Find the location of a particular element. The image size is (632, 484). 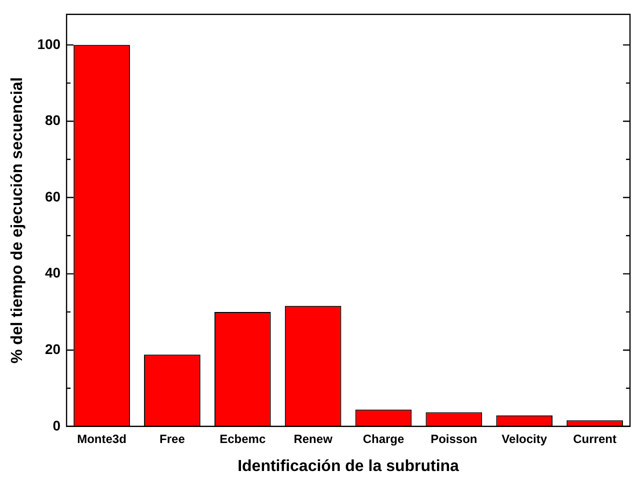

x-tick-label: Renew is located at coordinates (314, 439).